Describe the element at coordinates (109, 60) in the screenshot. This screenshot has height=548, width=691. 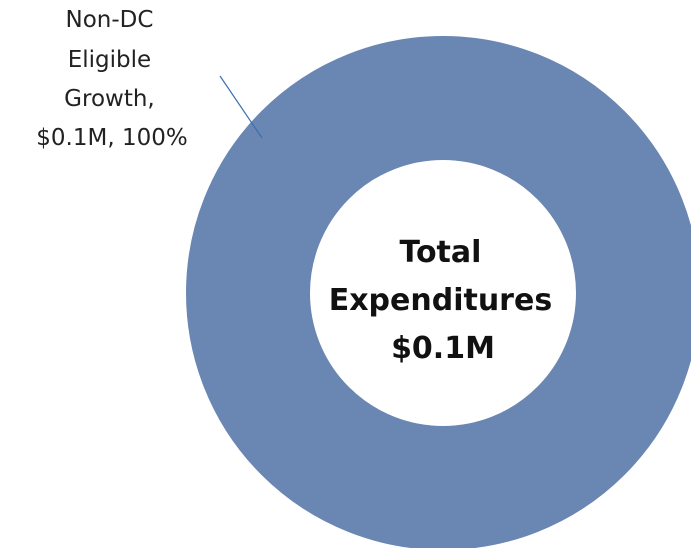
I see `data-label-line-2: Eligible` at that location.